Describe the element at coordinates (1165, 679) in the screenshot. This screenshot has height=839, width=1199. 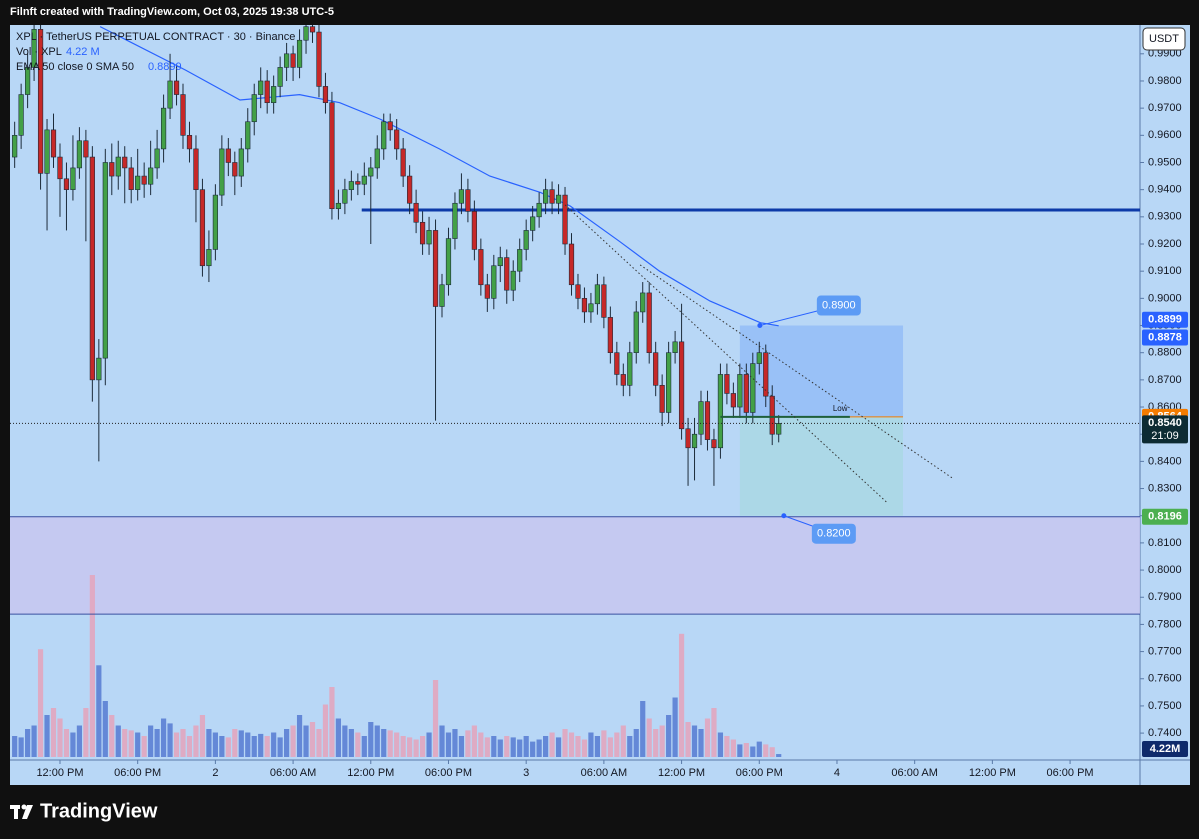
I see `y-tick-label: 0.7600` at that location.